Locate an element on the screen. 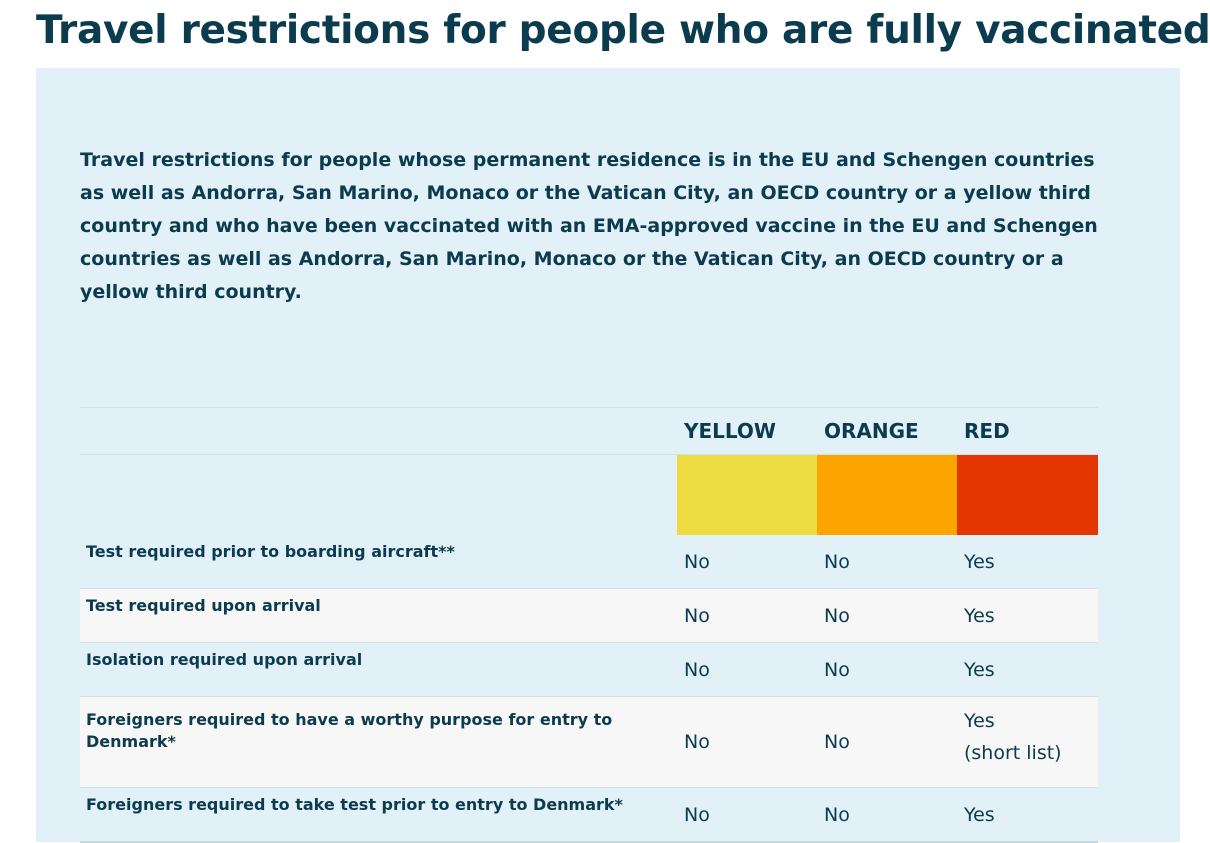  red-swatch is located at coordinates (1027, 494).